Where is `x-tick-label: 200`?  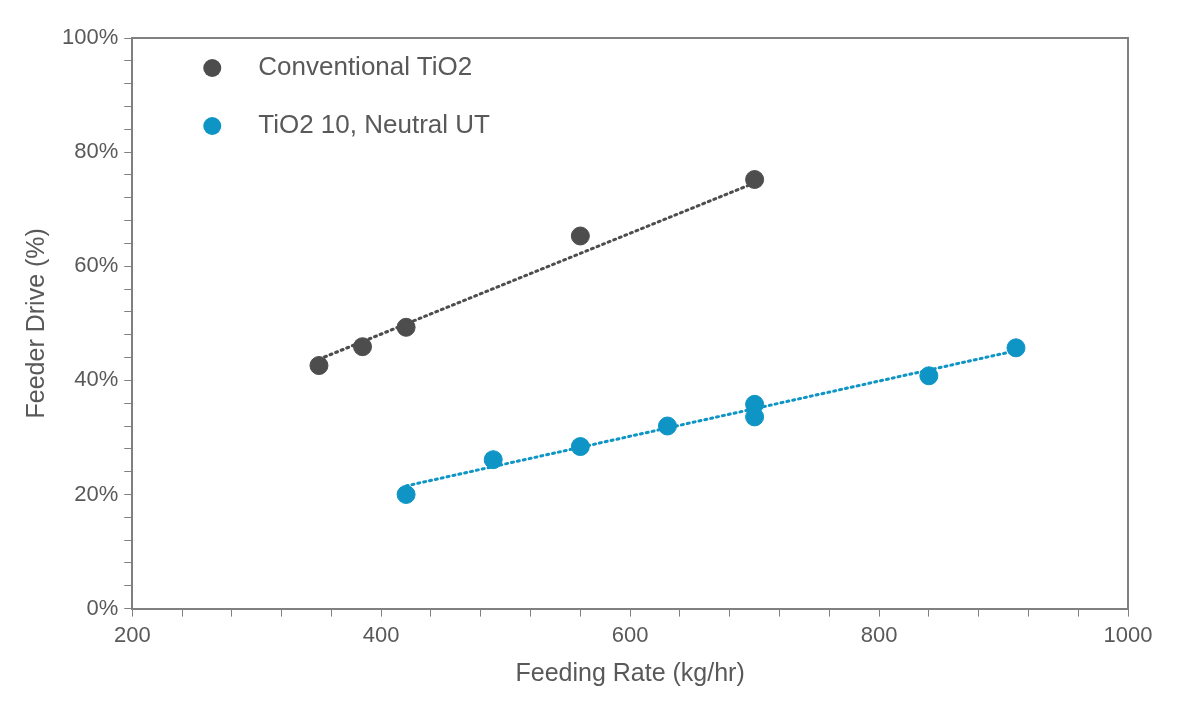 x-tick-label: 200 is located at coordinates (132, 634).